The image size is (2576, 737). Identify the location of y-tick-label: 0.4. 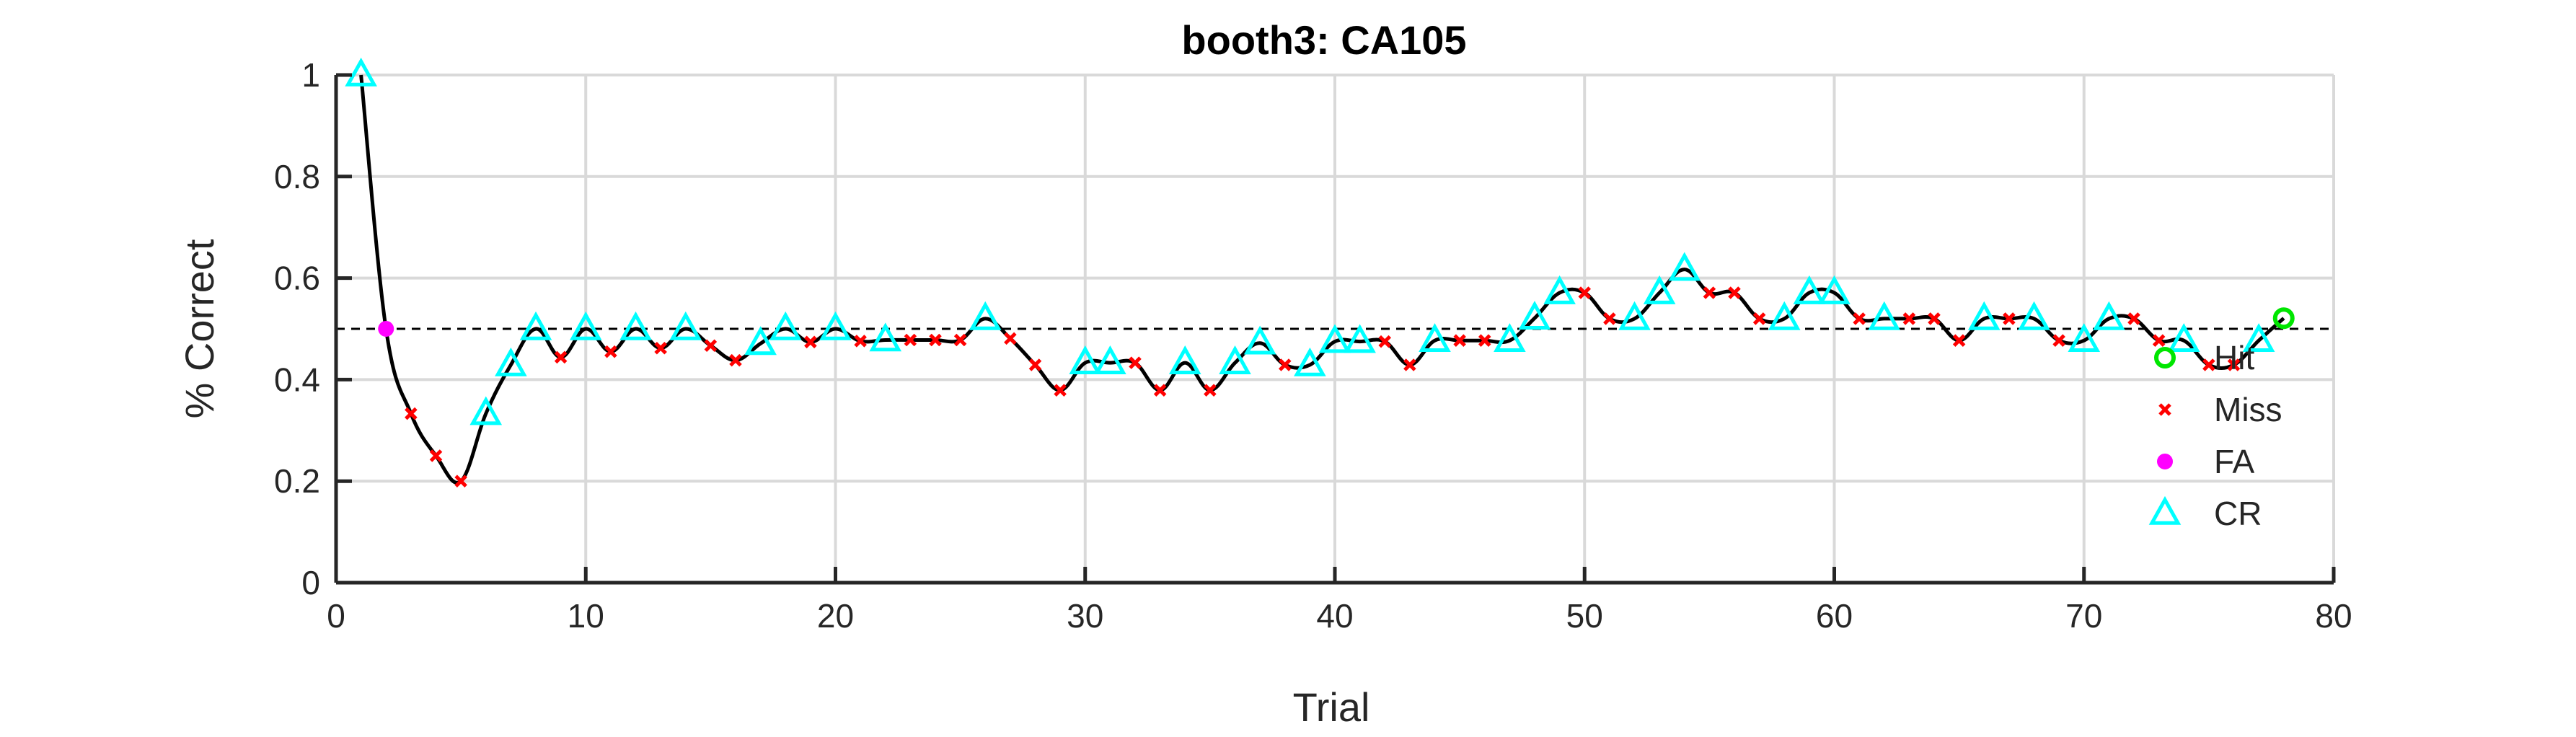
(297, 379).